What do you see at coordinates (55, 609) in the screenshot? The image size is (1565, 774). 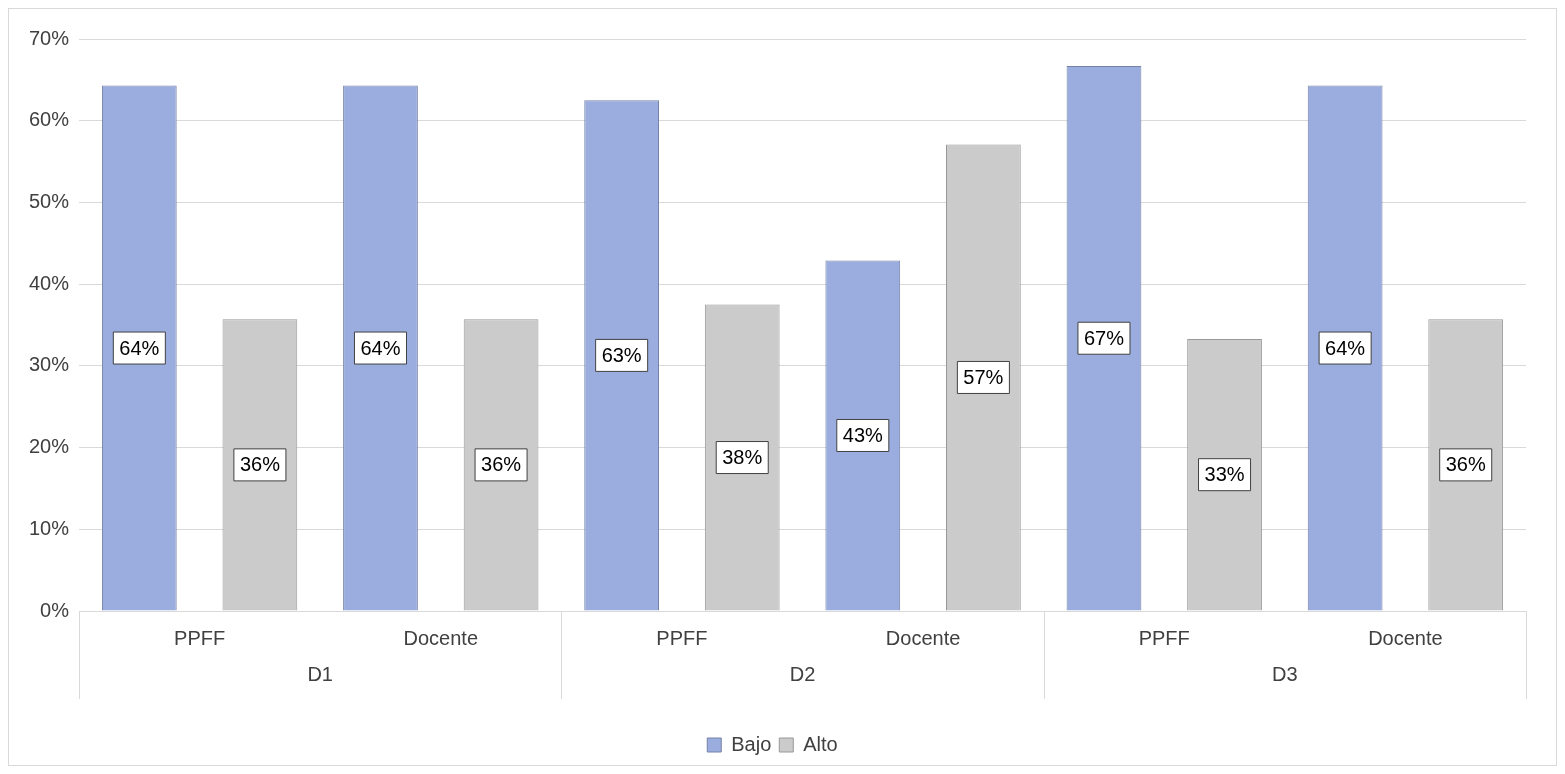 I see `y-tick-label: 0%` at bounding box center [55, 609].